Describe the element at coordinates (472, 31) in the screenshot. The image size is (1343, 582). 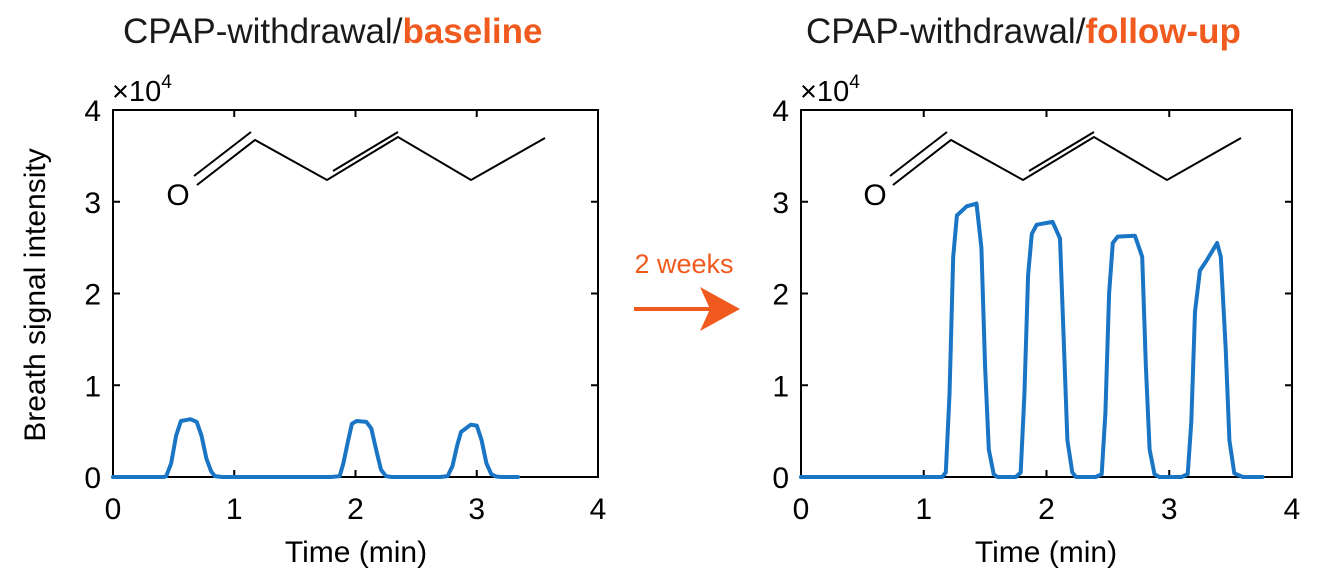
I see `chart-title-accent: baseline` at that location.